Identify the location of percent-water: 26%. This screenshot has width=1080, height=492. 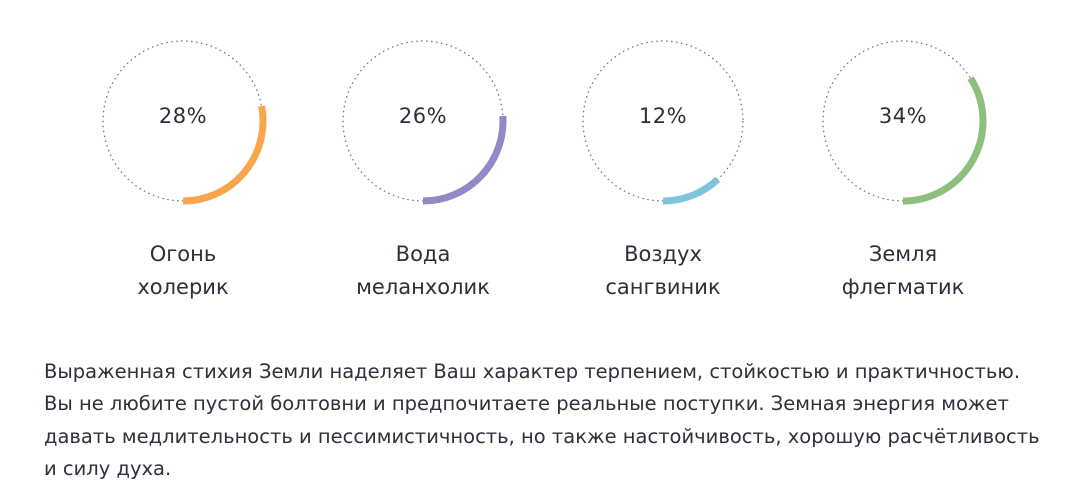
(423, 116).